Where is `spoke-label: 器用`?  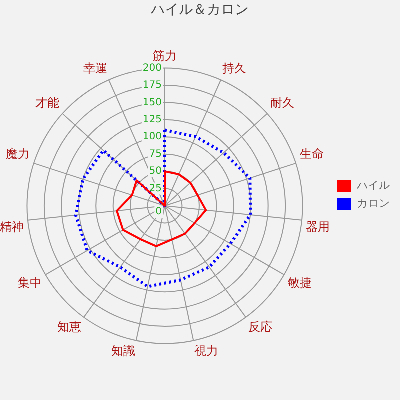
spoke-label: 器用 is located at coordinates (318, 227).